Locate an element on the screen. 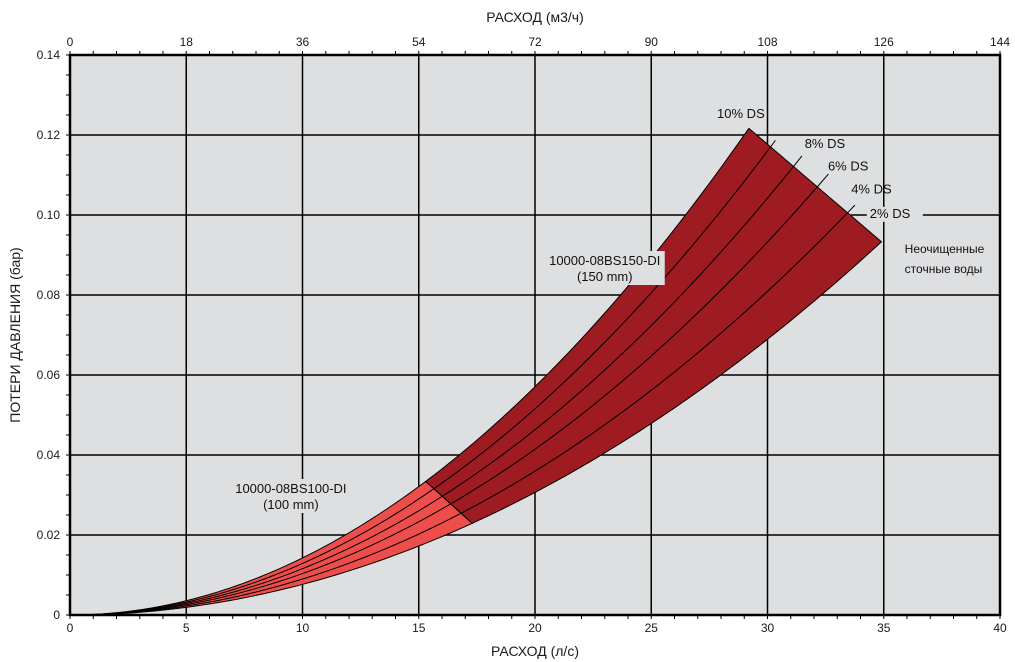 The height and width of the screenshot is (662, 1015). label-bg is located at coordinates (894, 214).